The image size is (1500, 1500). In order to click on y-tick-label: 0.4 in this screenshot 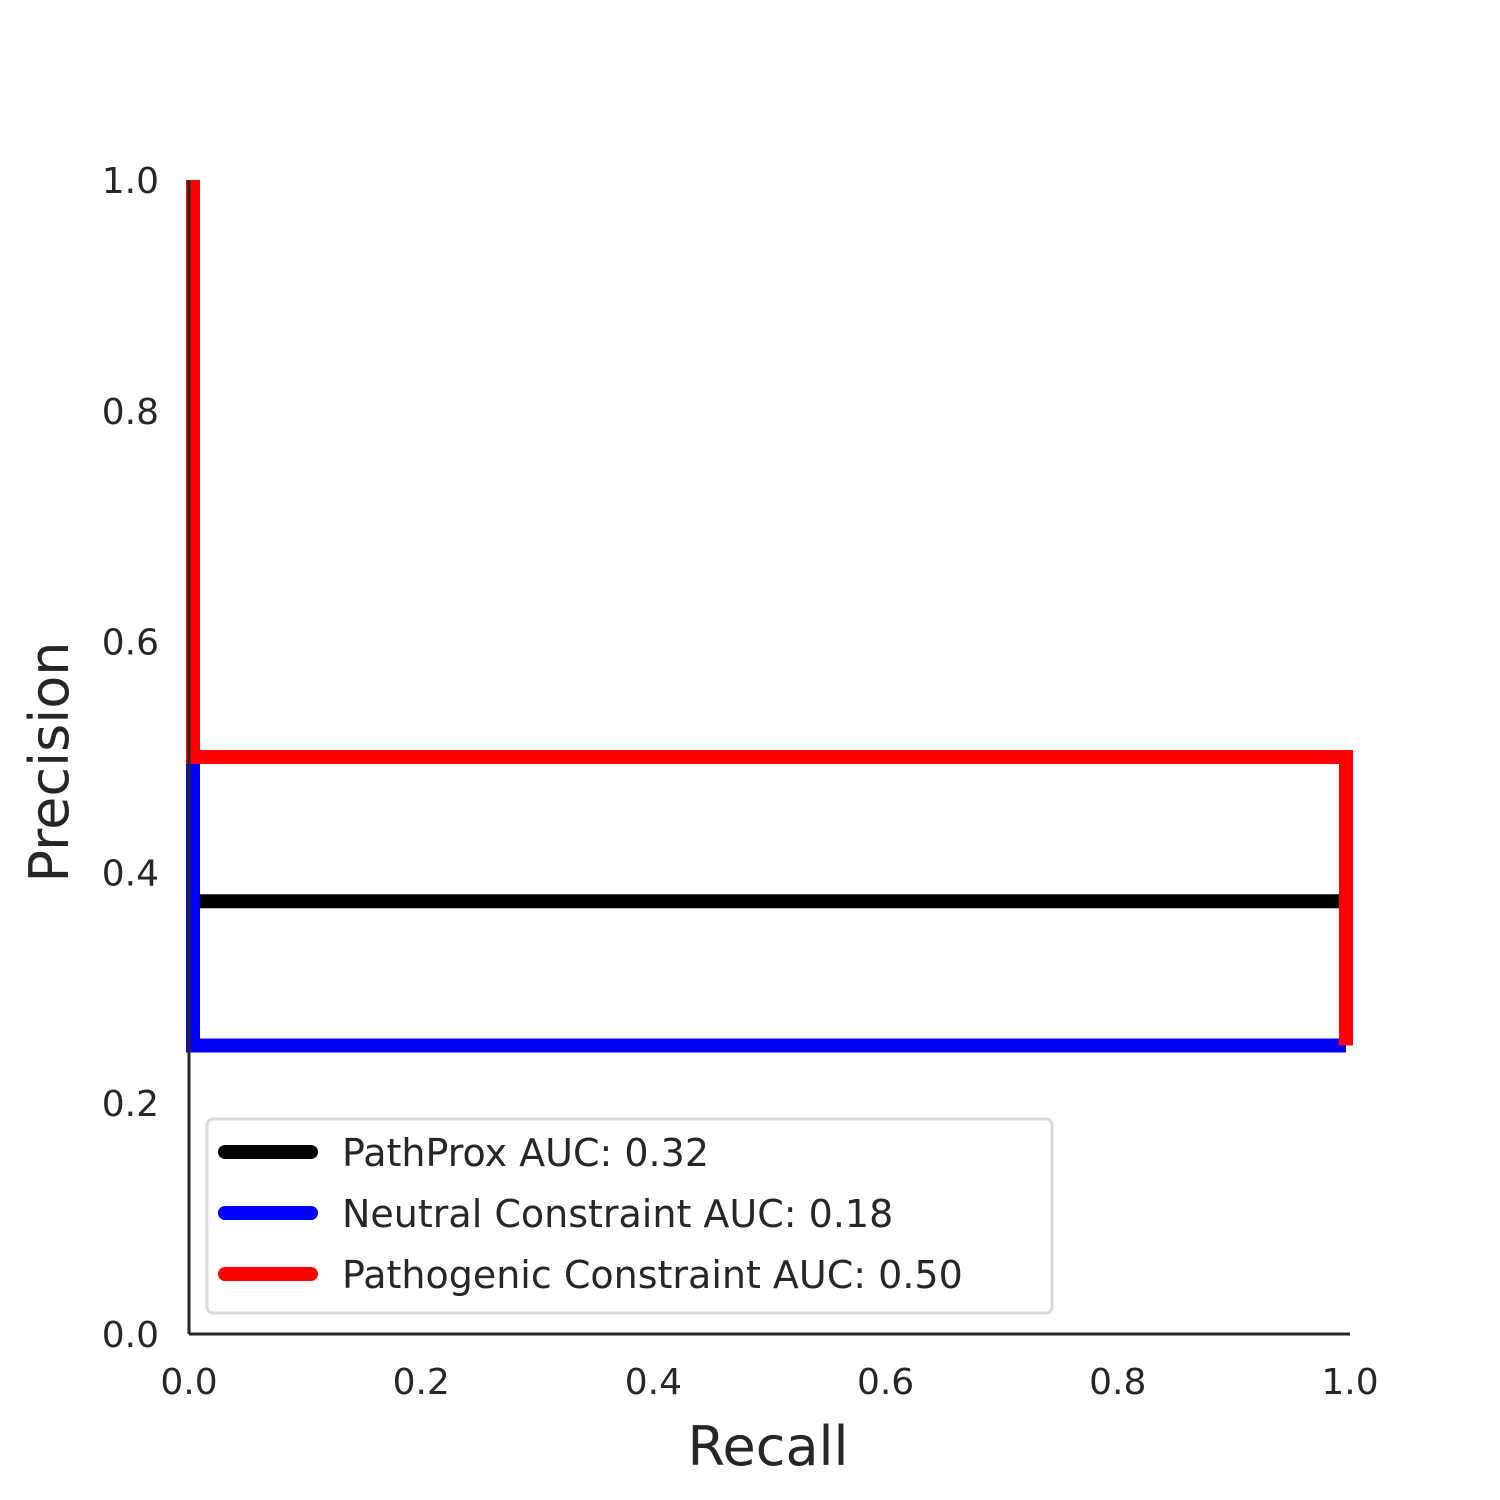, I will do `click(130, 873)`.